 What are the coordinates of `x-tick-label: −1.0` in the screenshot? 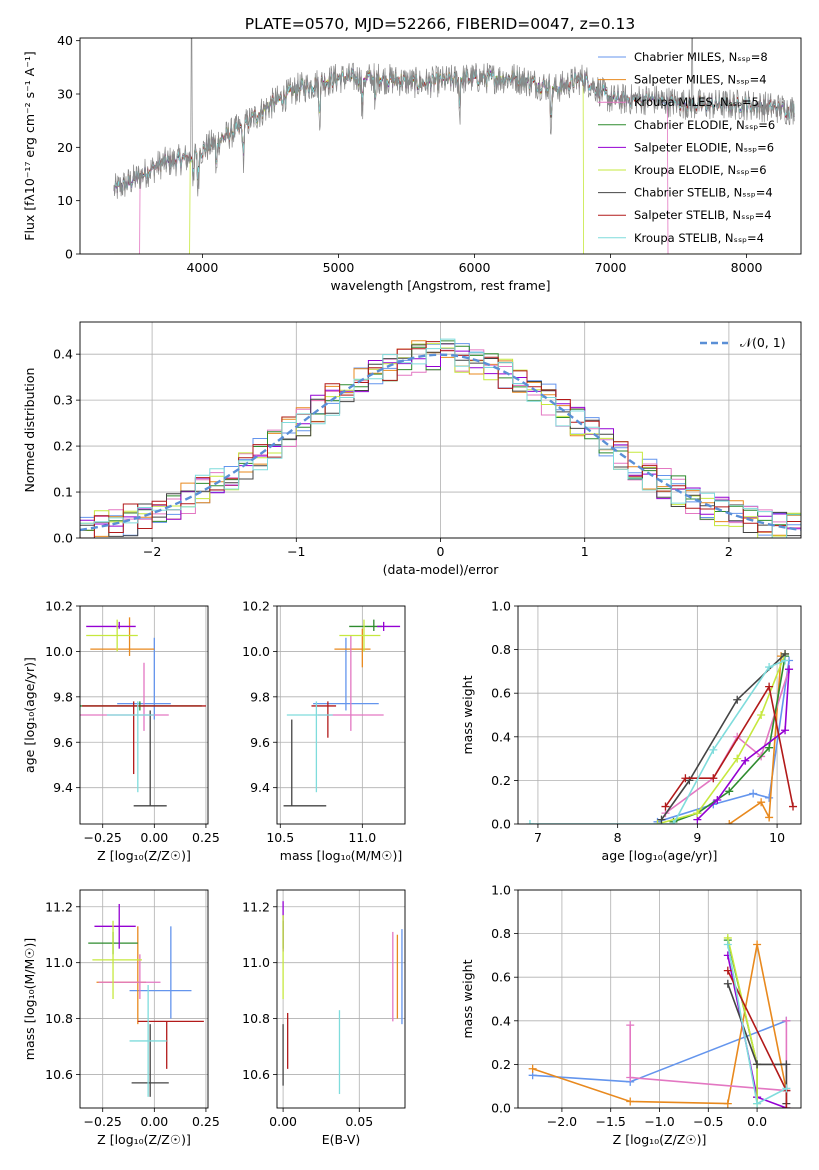 It's located at (659, 1121).